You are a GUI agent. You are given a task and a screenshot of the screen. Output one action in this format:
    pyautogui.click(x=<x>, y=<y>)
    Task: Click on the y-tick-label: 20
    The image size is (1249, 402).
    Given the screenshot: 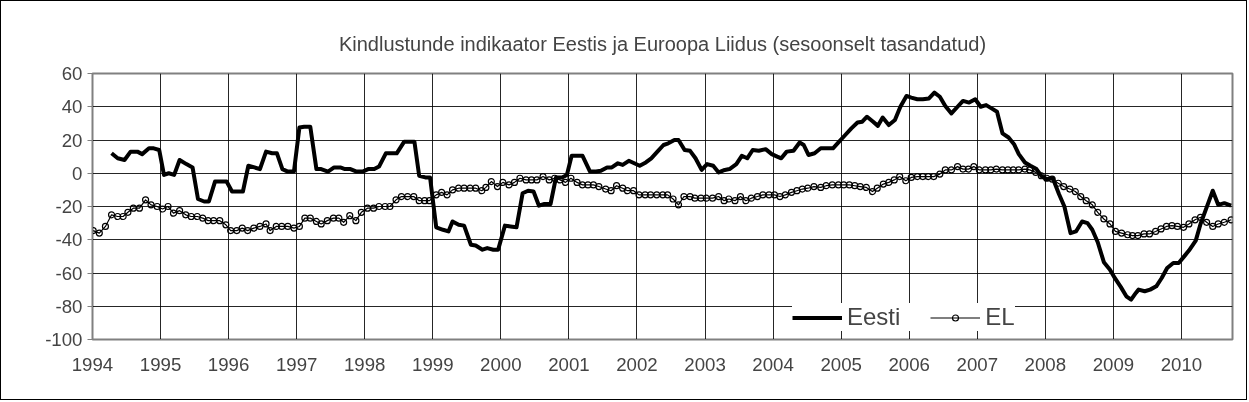 What is the action you would take?
    pyautogui.click(x=72, y=140)
    